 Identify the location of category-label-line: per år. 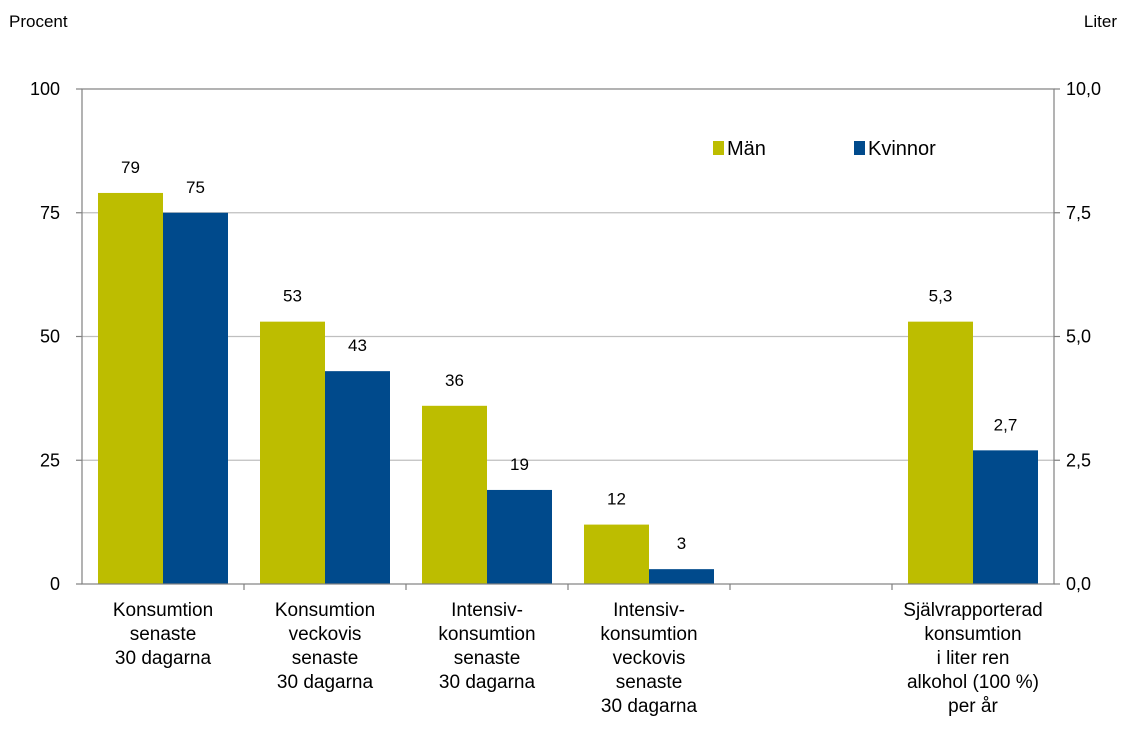
(973, 706).